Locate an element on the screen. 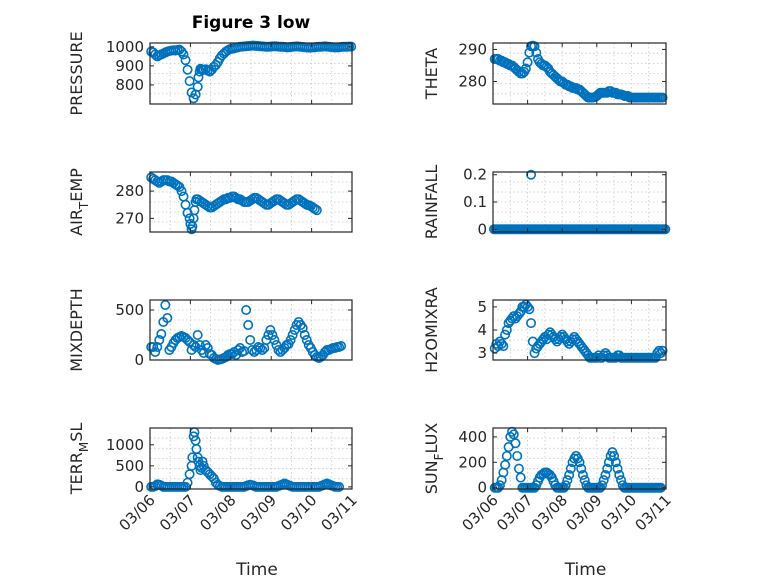 The width and height of the screenshot is (778, 583). y-axis-label: AIRTEMP is located at coordinates (79, 202).